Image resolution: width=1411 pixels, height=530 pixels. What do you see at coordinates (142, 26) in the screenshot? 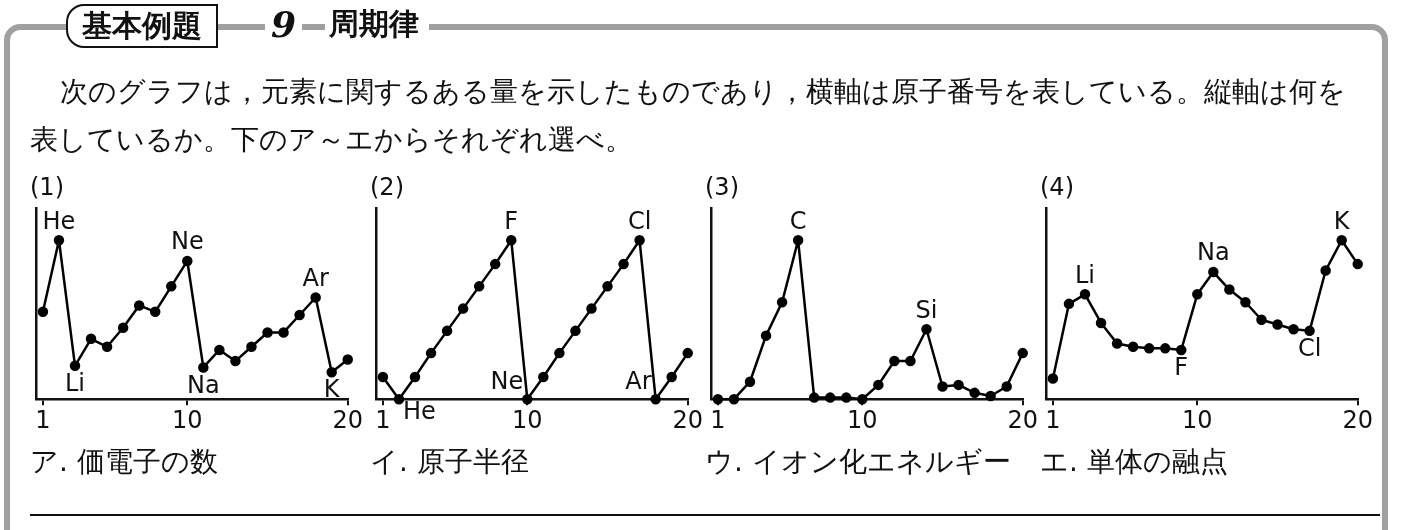
I see `text: 基本例題` at bounding box center [142, 26].